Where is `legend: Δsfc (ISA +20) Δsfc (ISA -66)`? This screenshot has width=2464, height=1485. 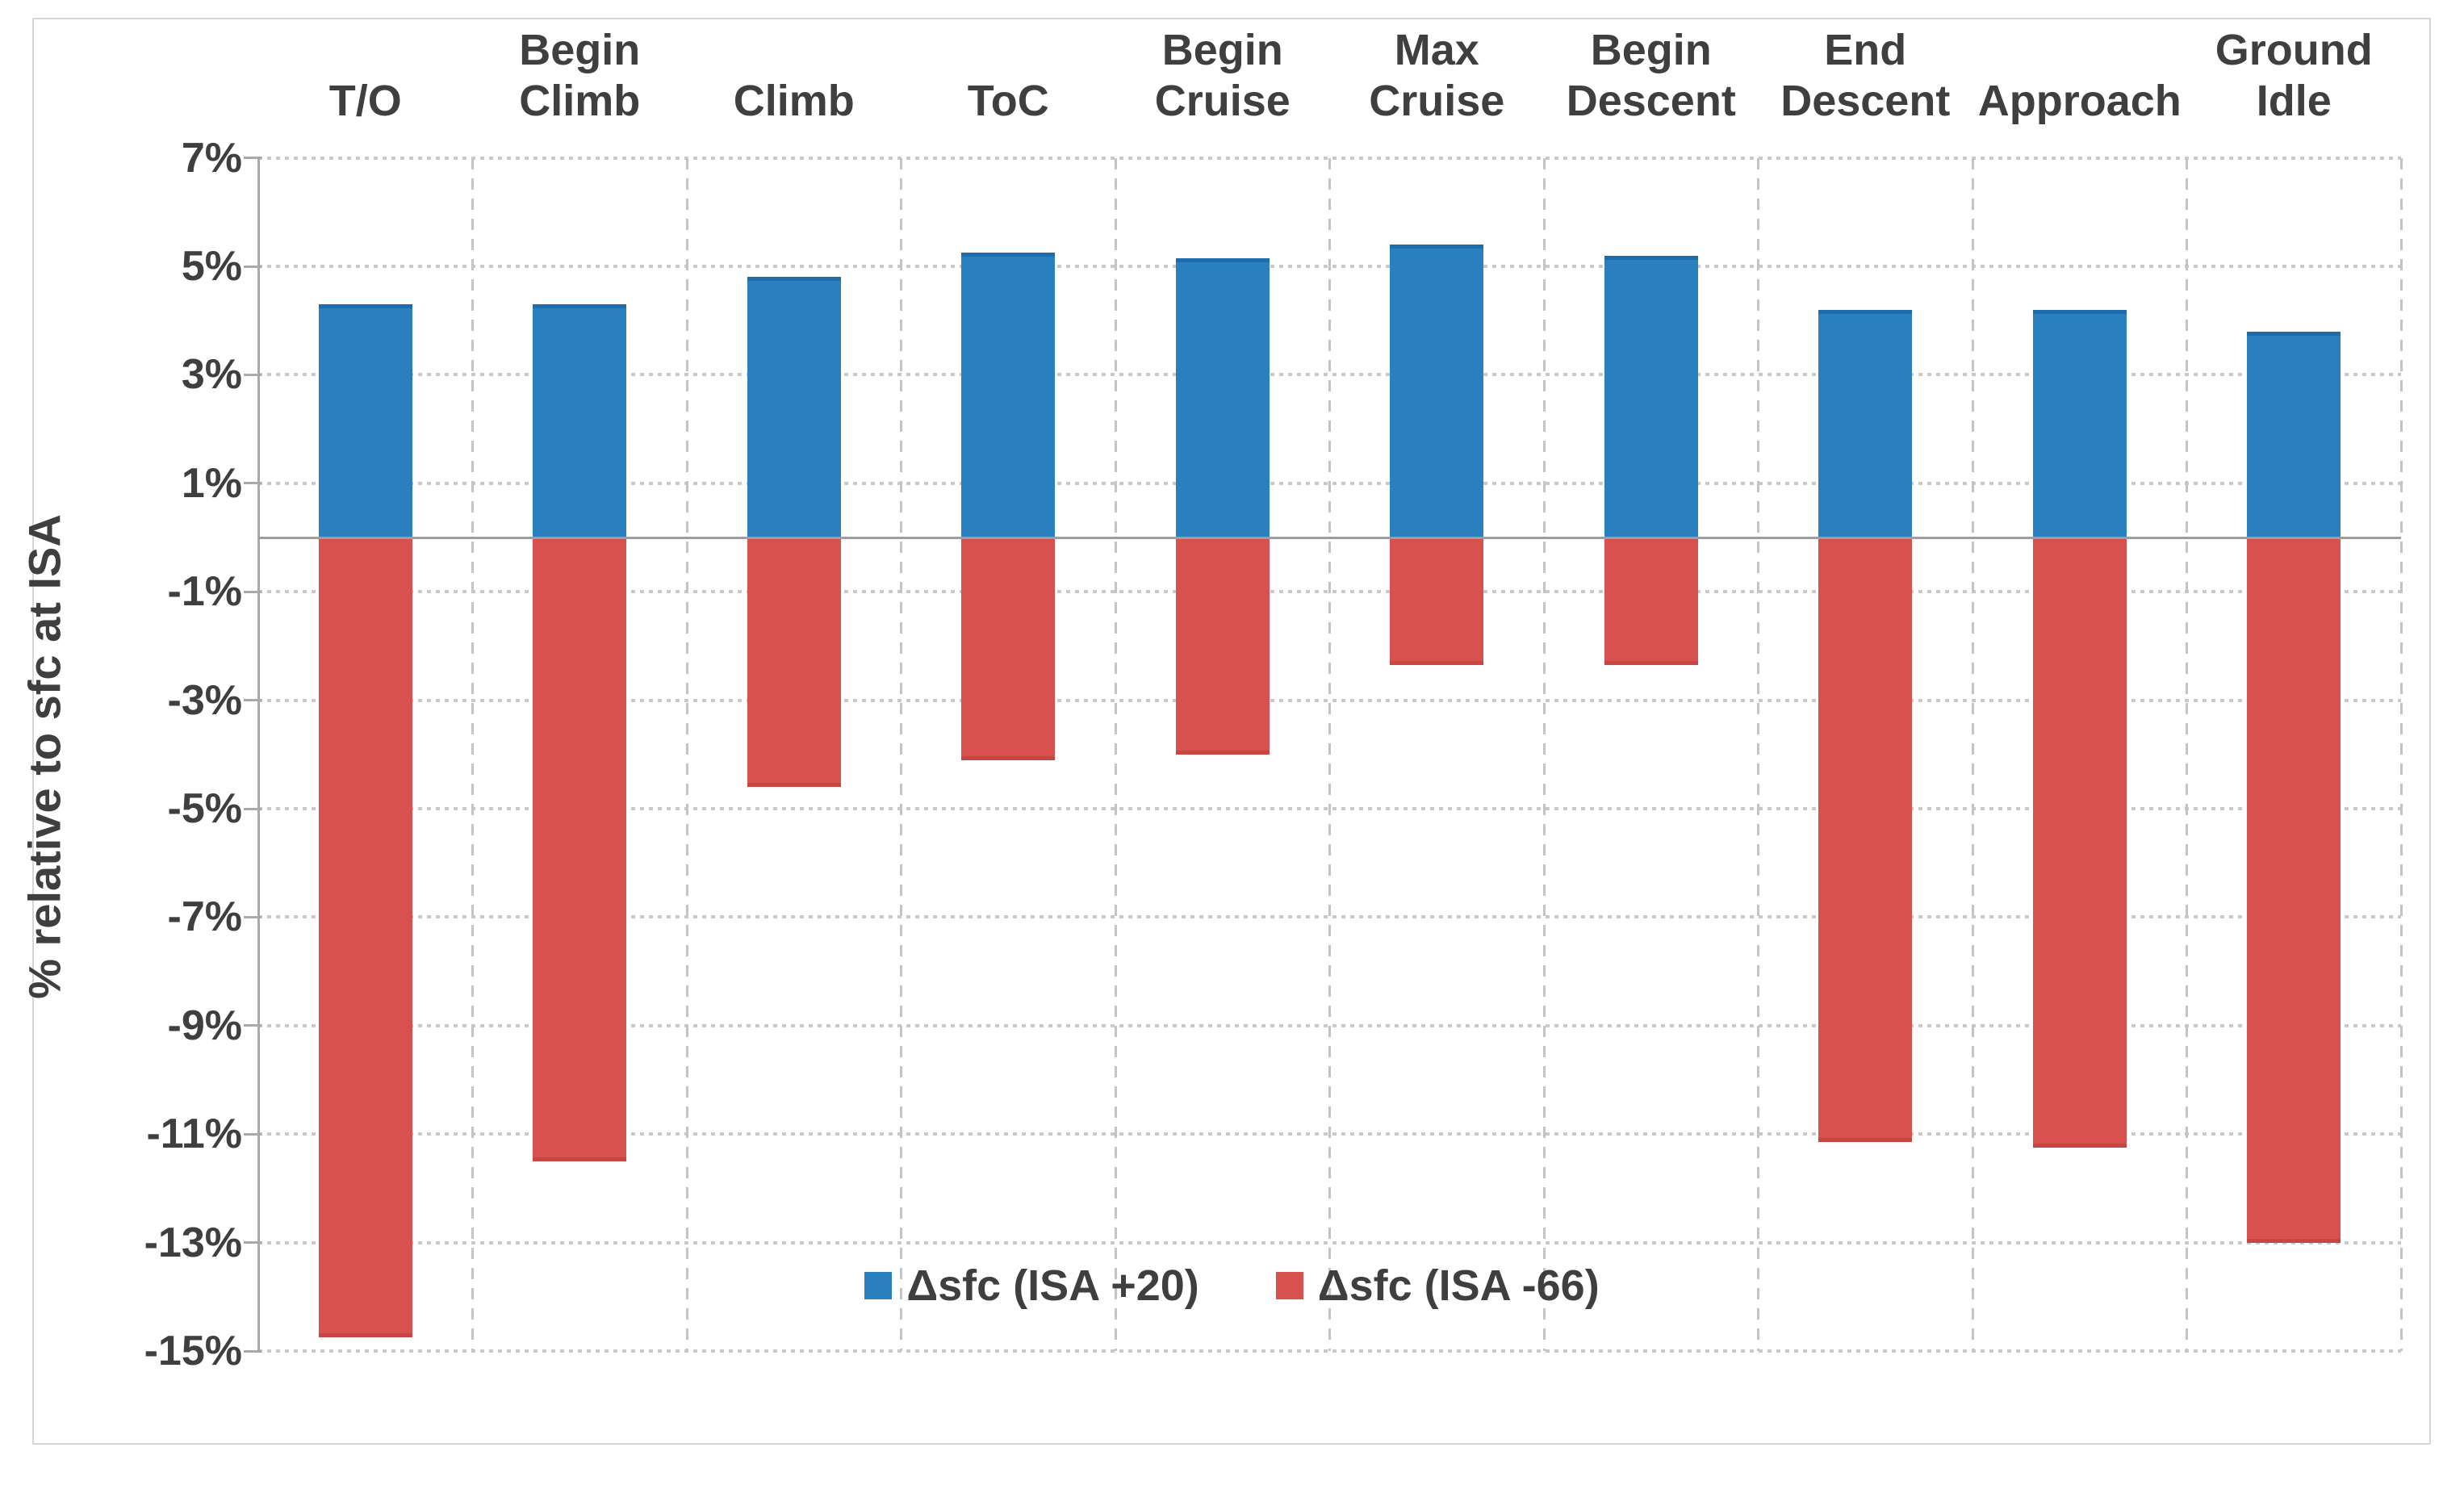
legend: Δsfc (ISA +20) Δsfc (ISA -66) is located at coordinates (1232, 1285).